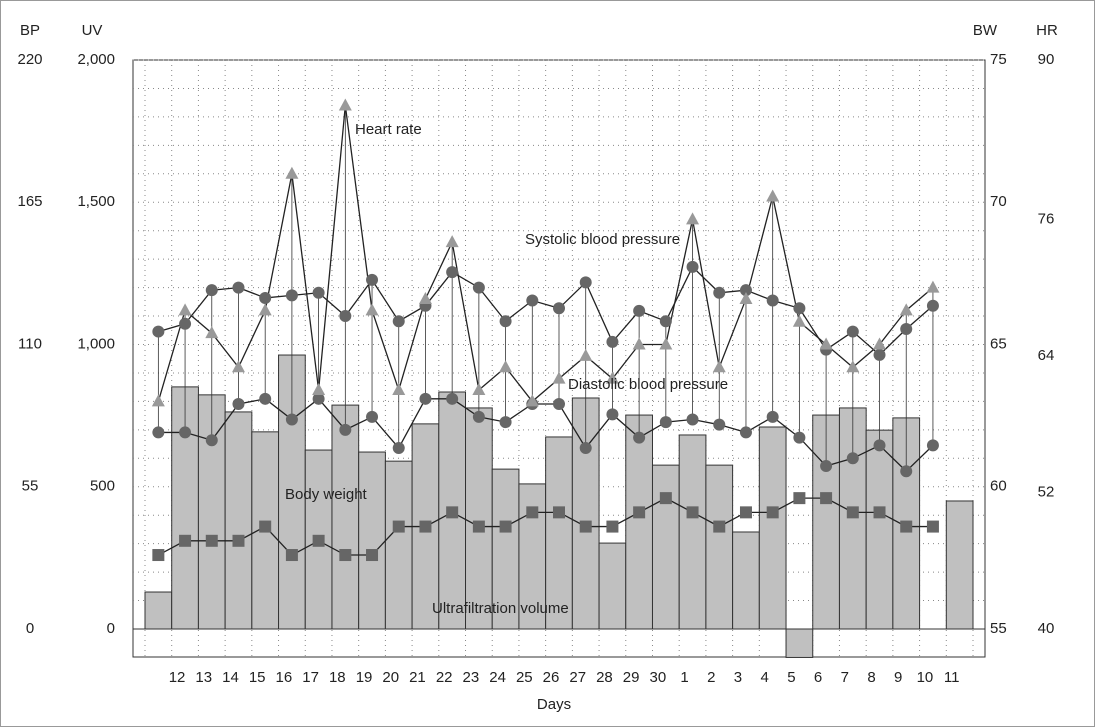  Describe the element at coordinates (1047, 30) in the screenshot. I see `hr-axis-label: HR` at that location.